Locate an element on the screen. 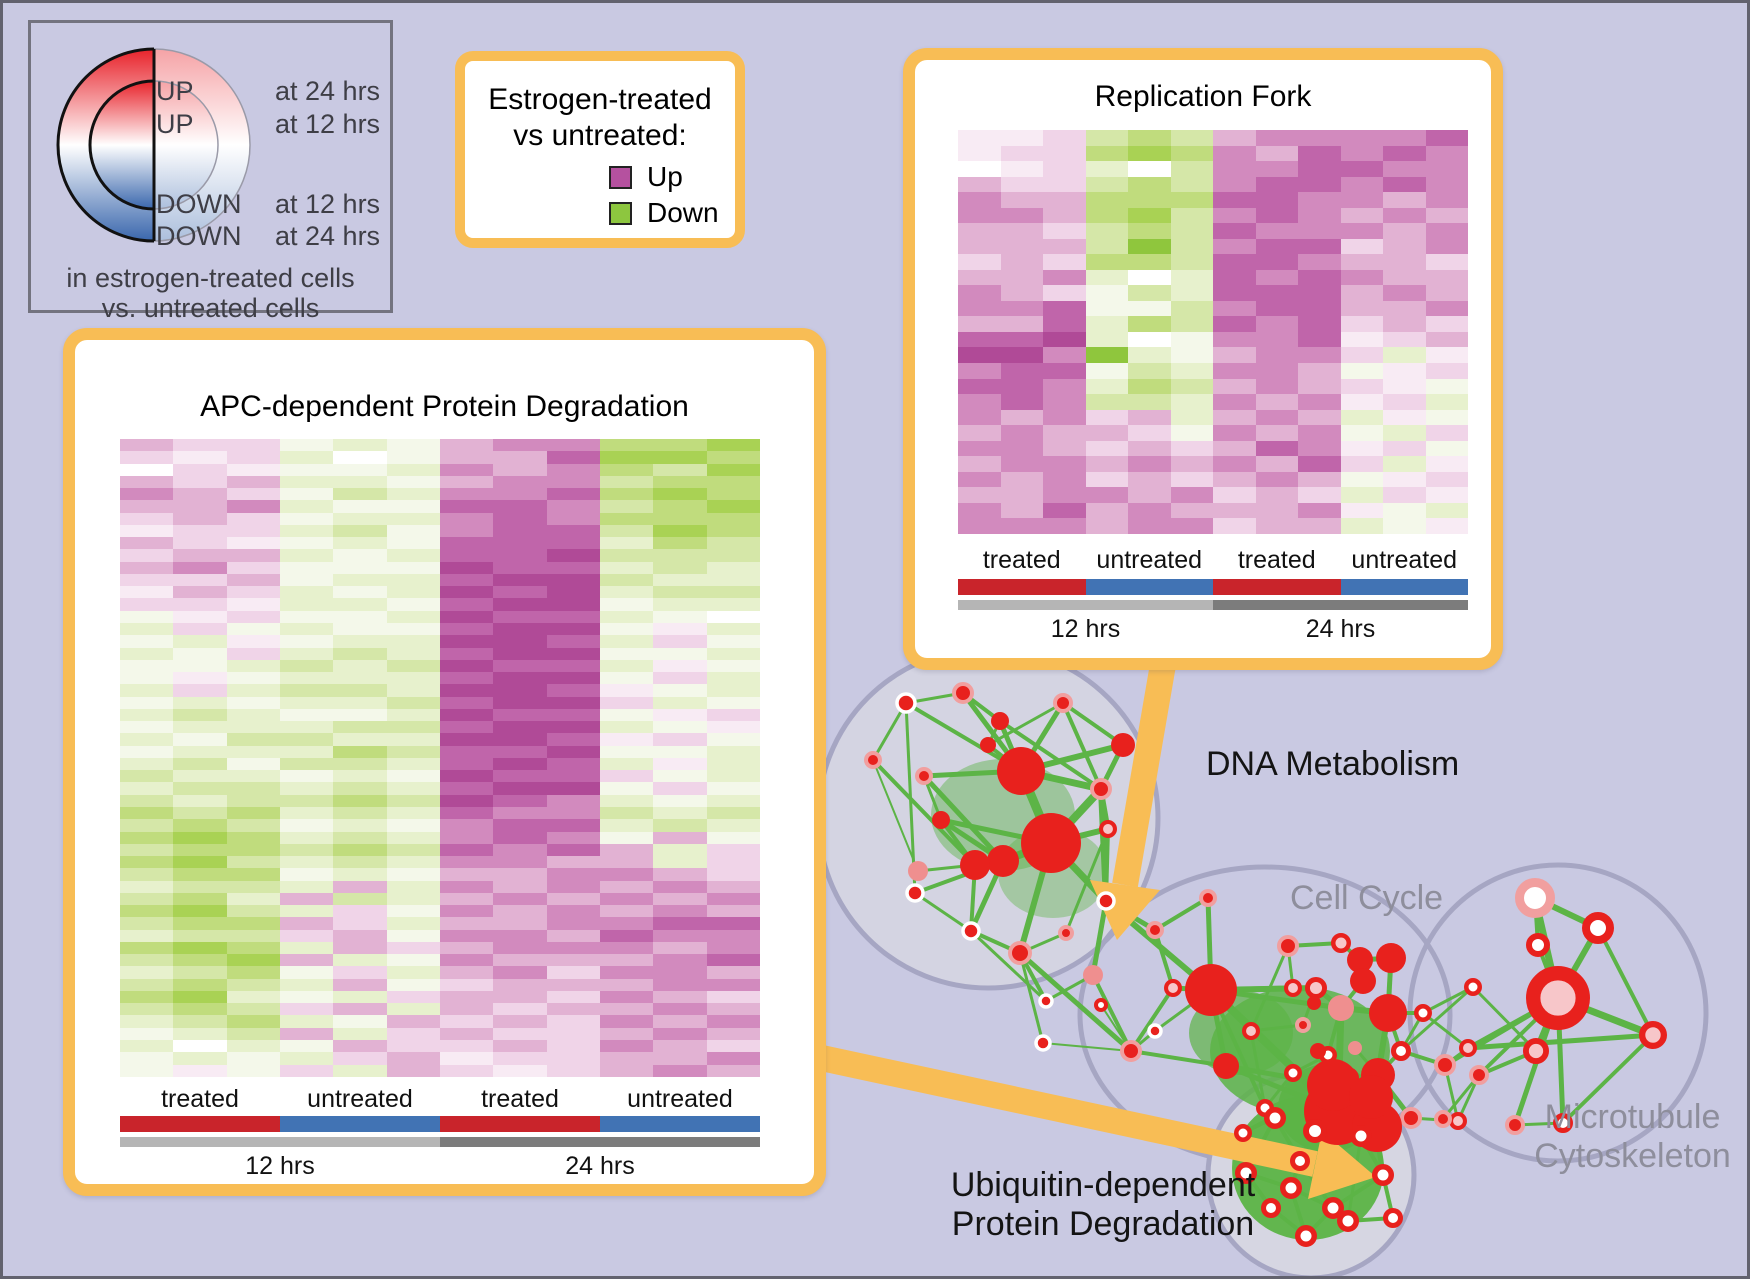 Image resolution: width=1750 pixels, height=1279 pixels. down-label: Down is located at coordinates (683, 212).